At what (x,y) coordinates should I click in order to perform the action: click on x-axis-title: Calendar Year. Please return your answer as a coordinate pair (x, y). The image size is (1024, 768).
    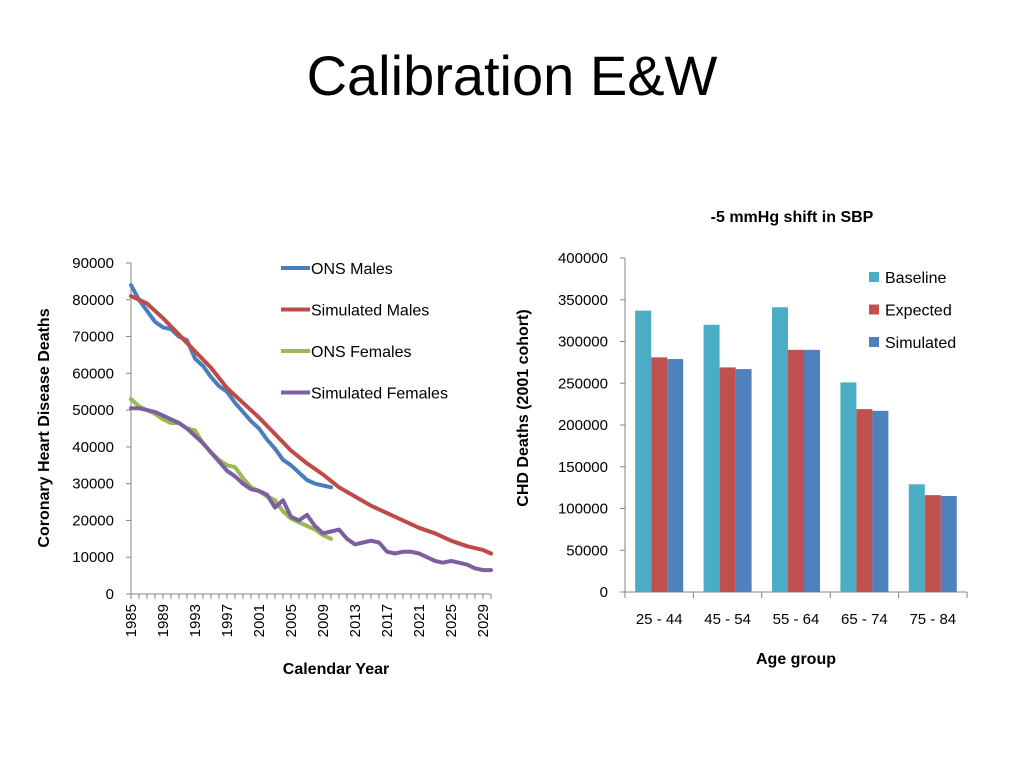
    Looking at the image, I should click on (336, 669).